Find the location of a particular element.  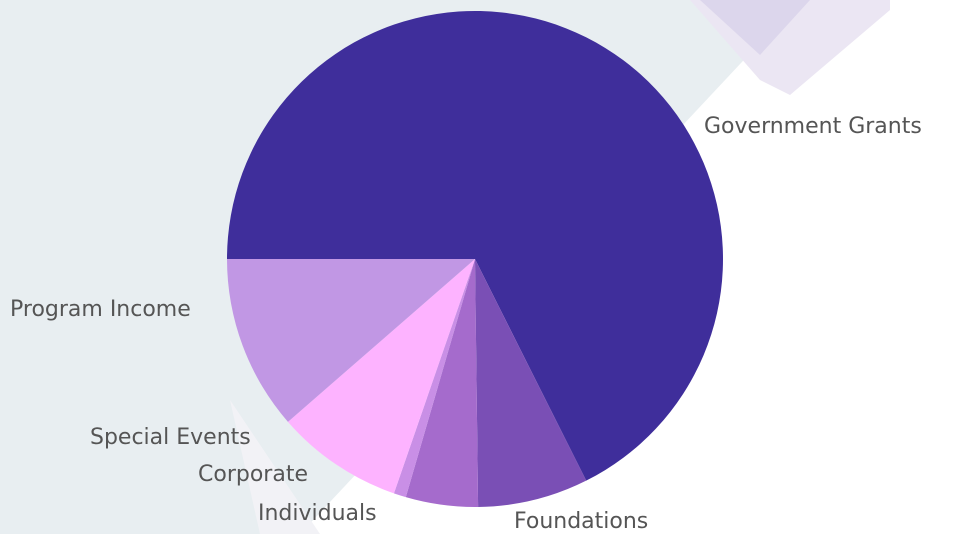

slice-label: Corporate is located at coordinates (253, 474).